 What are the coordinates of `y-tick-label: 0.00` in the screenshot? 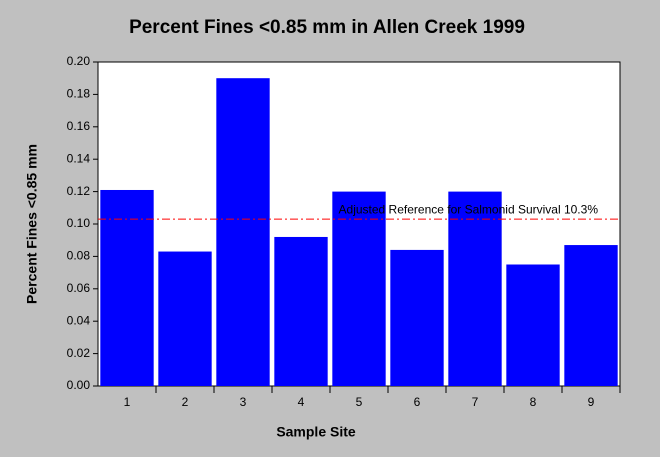 It's located at (79, 385).